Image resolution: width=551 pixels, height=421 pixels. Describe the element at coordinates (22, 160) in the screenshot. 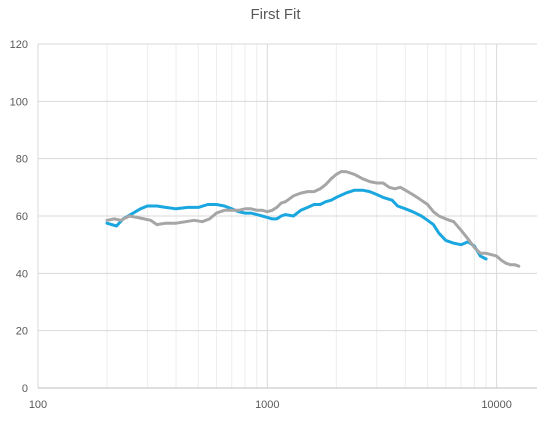

I see `y-tick-label: 80` at that location.